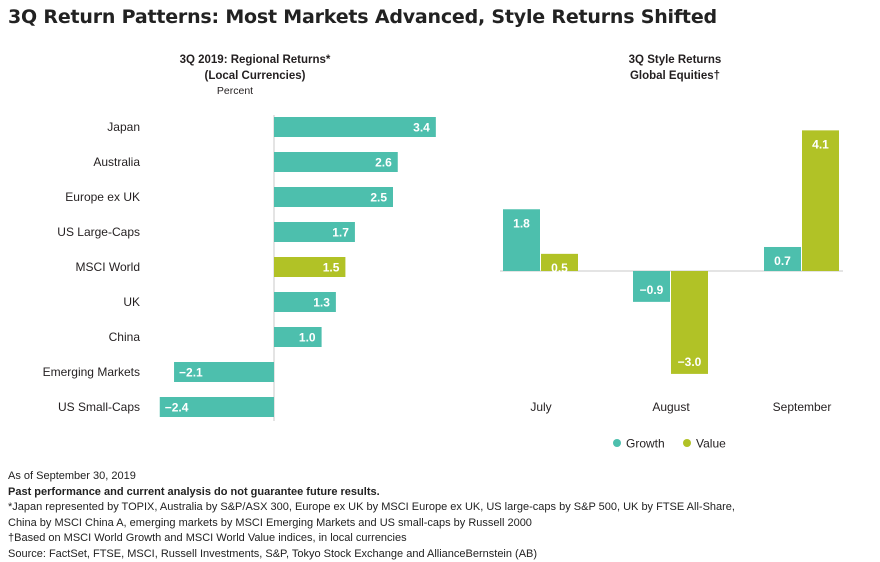 The width and height of the screenshot is (880, 562). Describe the element at coordinates (421, 128) in the screenshot. I see `value-label-japan: 3.4` at that location.